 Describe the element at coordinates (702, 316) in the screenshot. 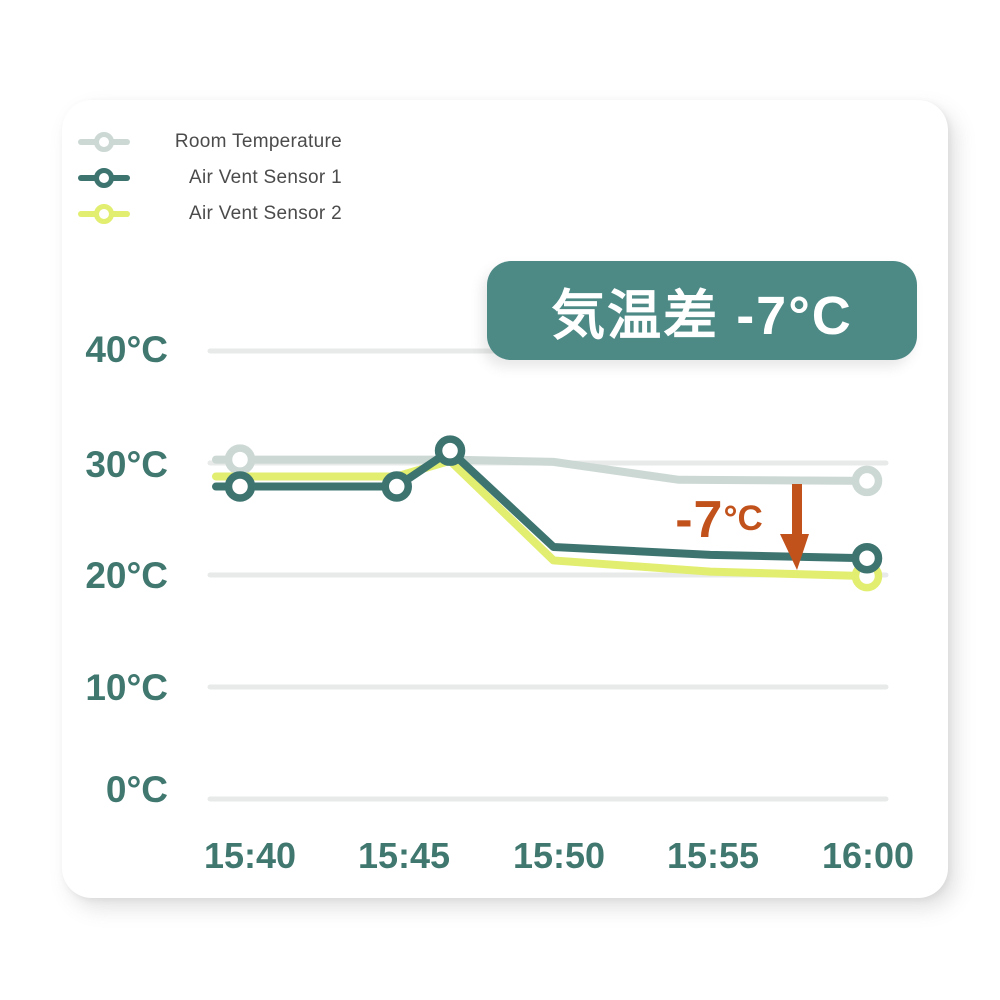

I see `temp-difference-banner-label: 気温差 -7°C` at that location.